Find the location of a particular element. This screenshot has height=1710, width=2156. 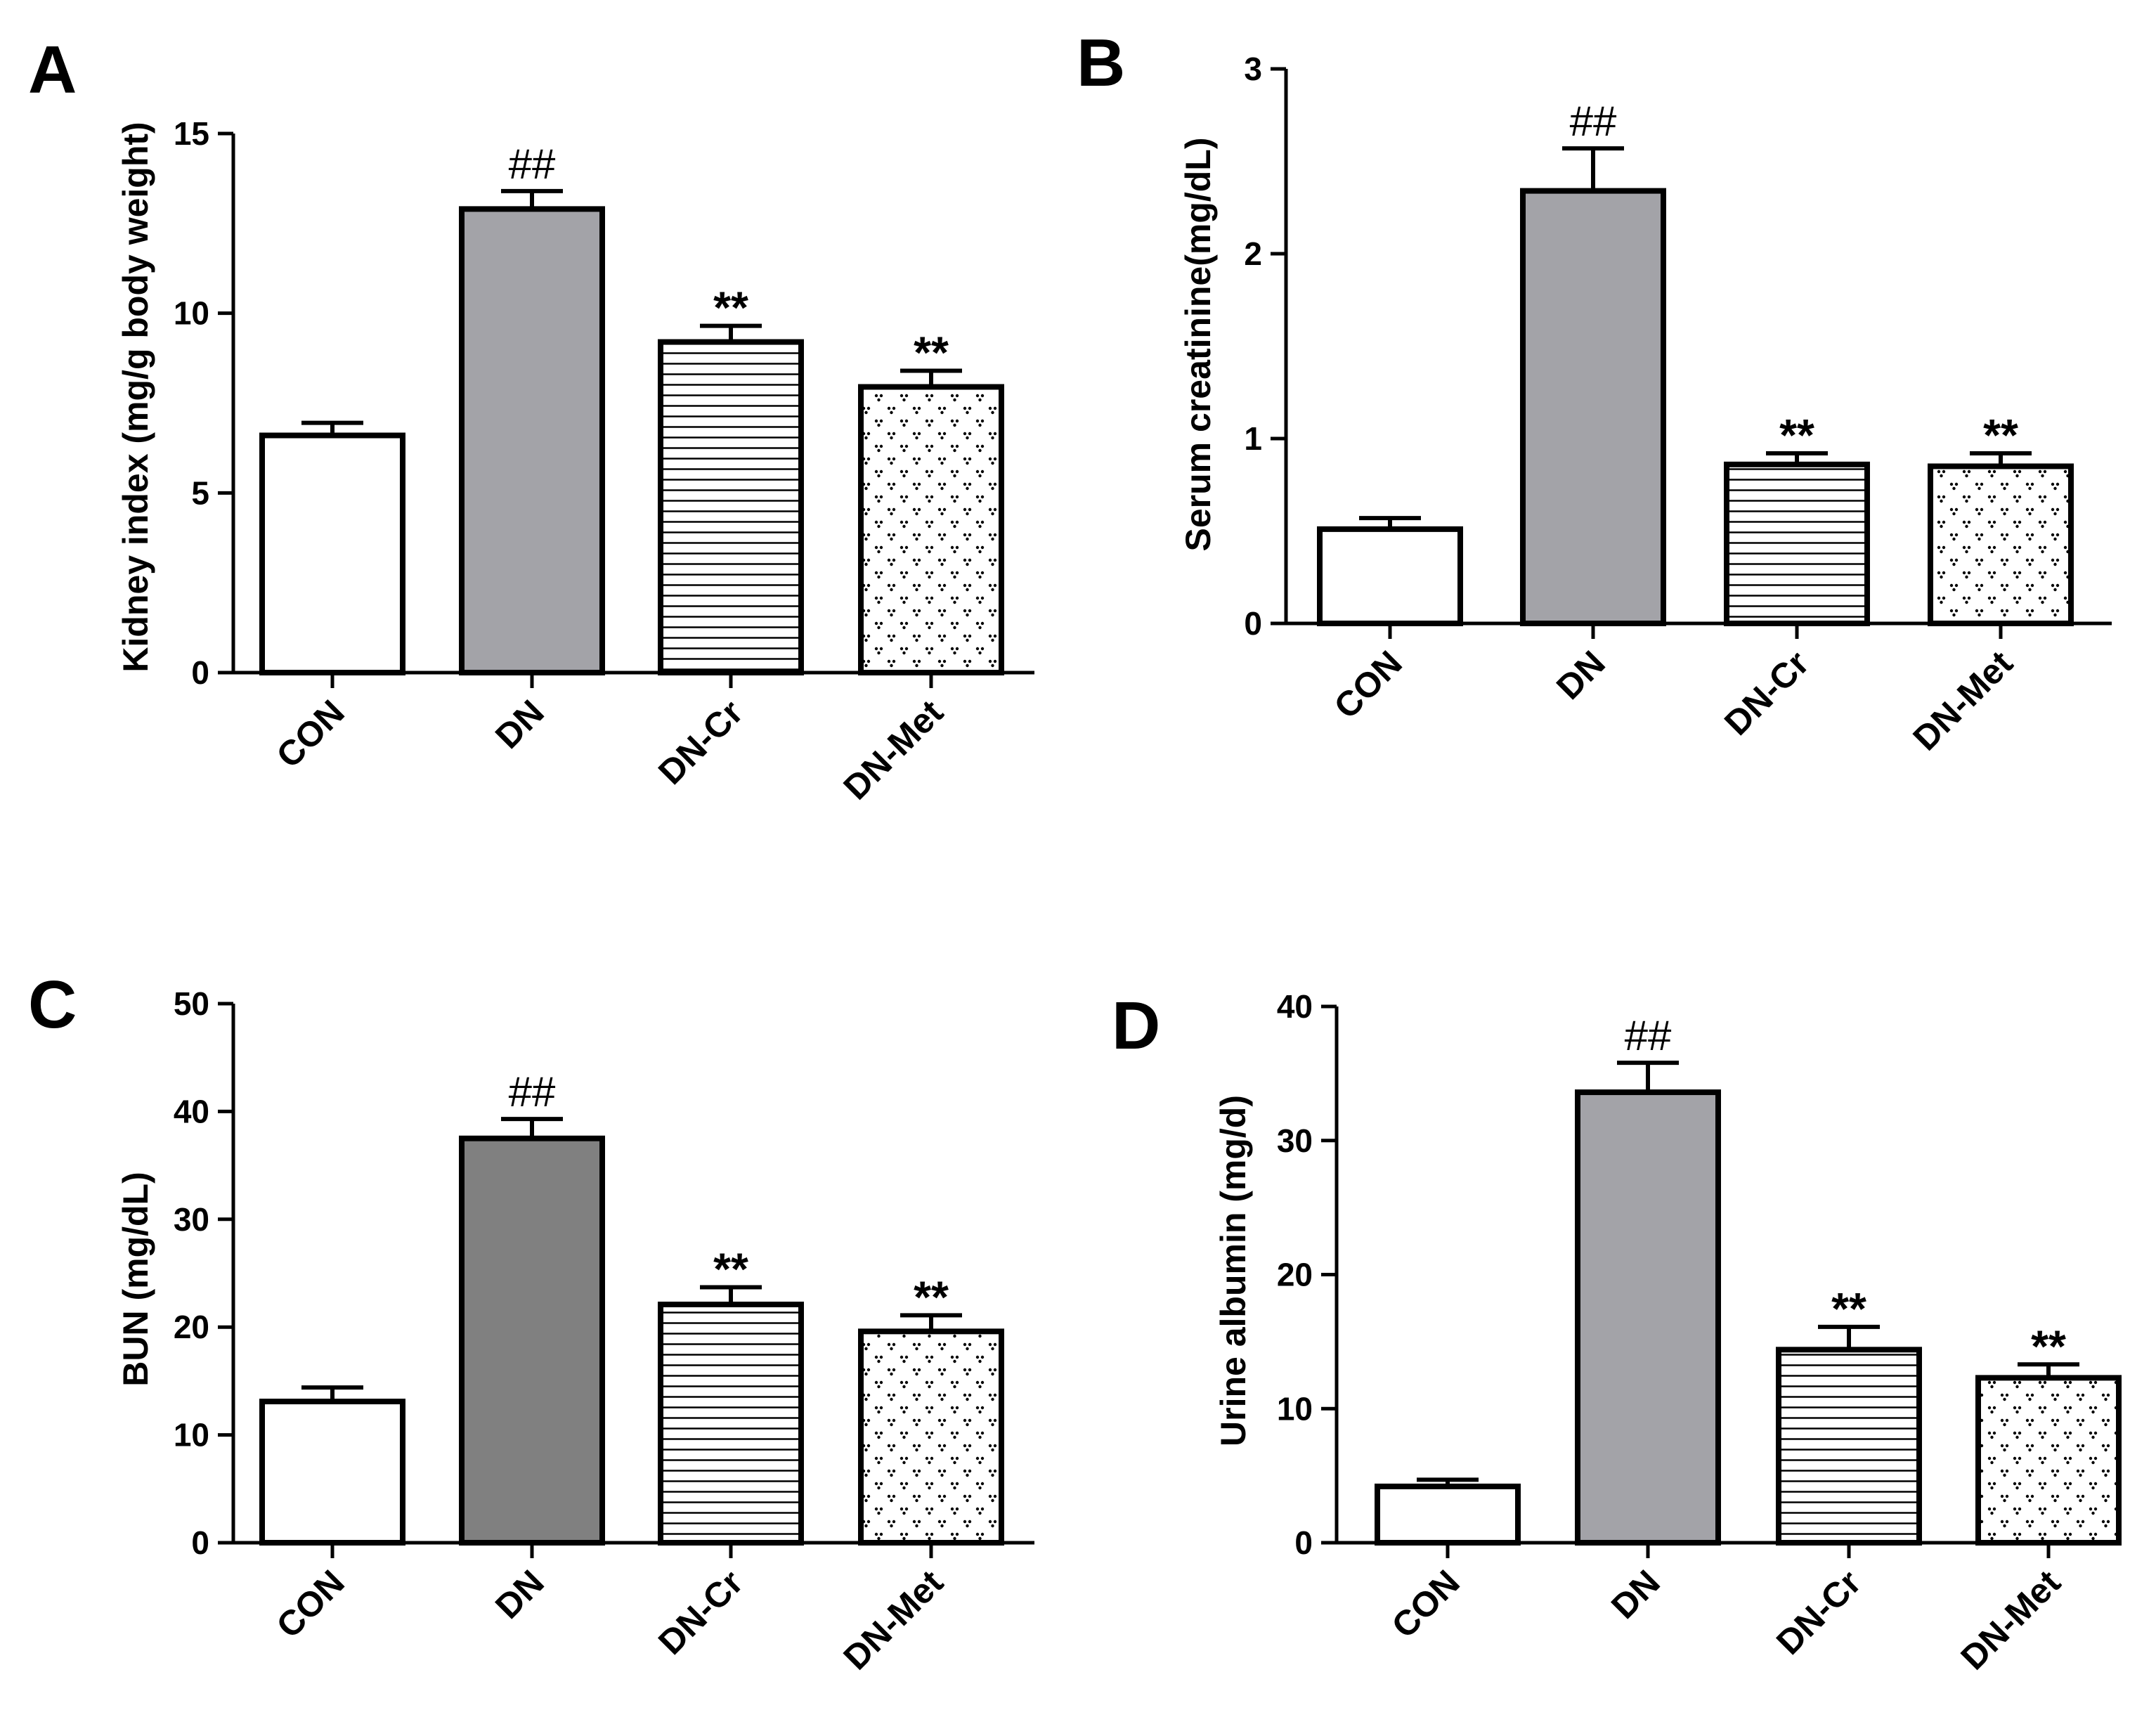

y-tick-label: 5 is located at coordinates (200, 492).